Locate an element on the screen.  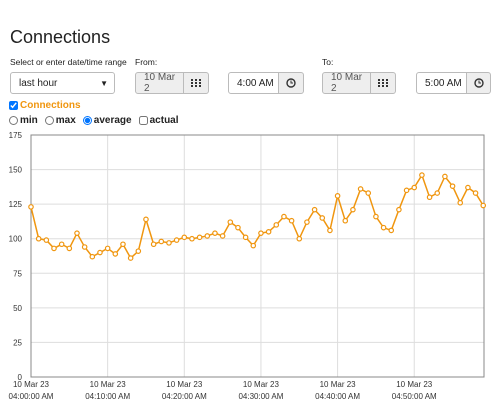
x-tick-label: 04:30:00 AM is located at coordinates (260, 396).